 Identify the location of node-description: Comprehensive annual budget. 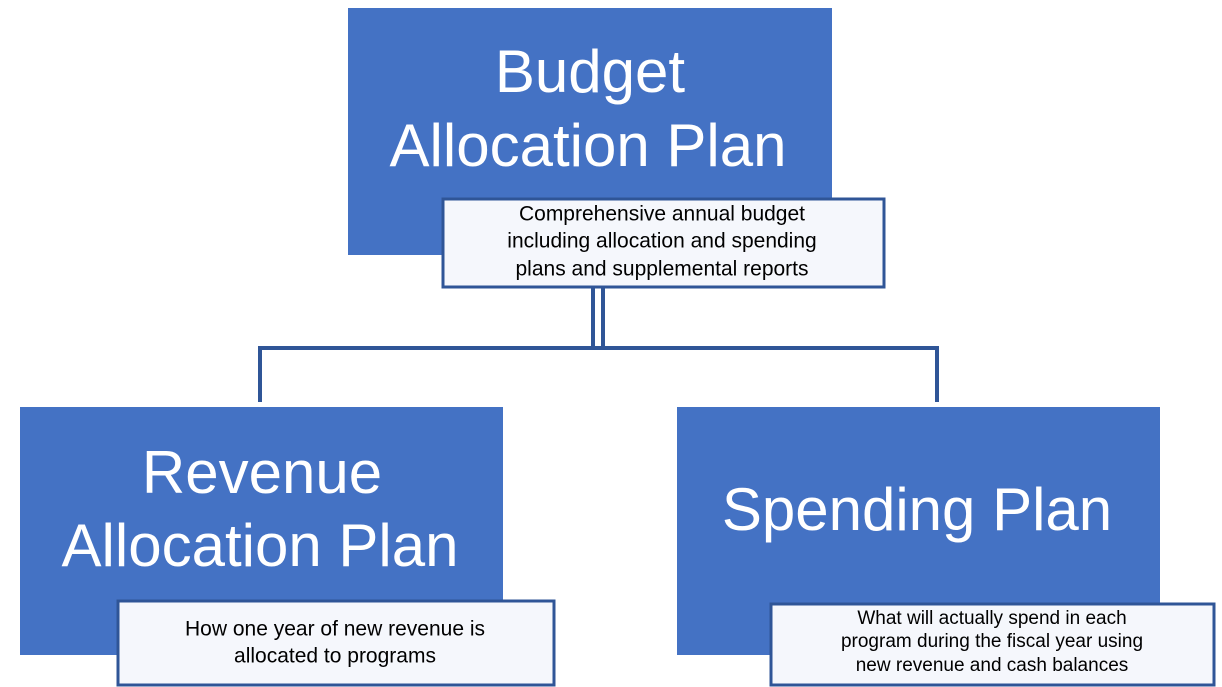
(662, 214).